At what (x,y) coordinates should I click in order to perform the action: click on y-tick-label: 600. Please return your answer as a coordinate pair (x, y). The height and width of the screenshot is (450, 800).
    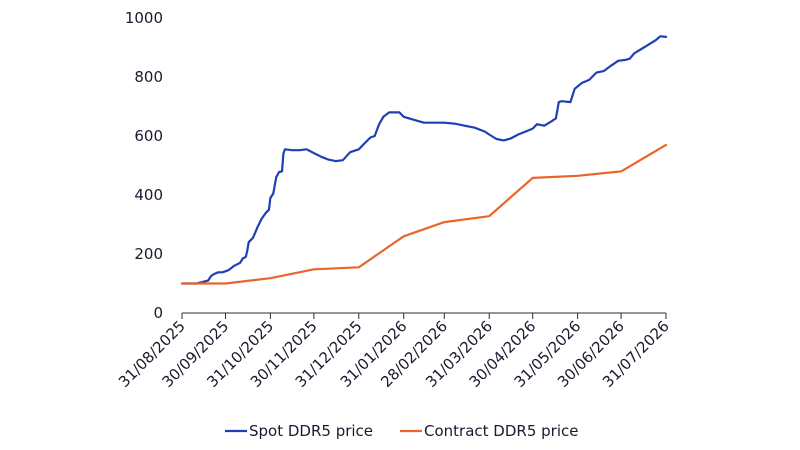
    Looking at the image, I should click on (148, 136).